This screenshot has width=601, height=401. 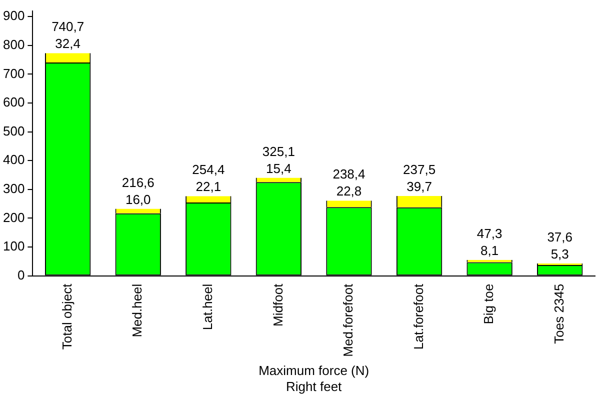 What do you see at coordinates (21, 274) in the screenshot?
I see `y-tick-label: 0` at bounding box center [21, 274].